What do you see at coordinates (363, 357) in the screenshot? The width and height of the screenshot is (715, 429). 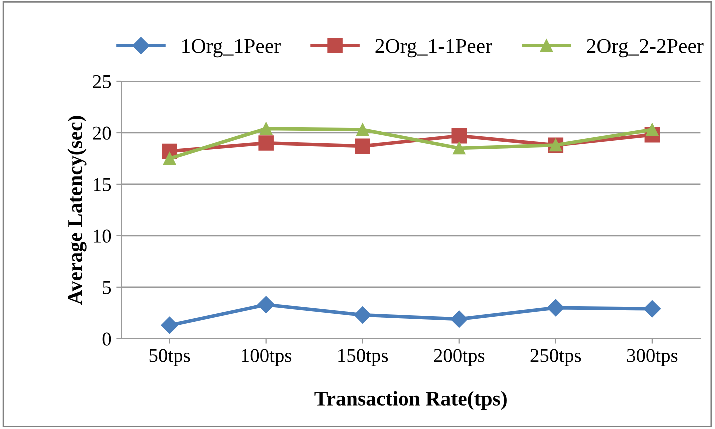 I see `x-tick-label: 150tps` at bounding box center [363, 357].